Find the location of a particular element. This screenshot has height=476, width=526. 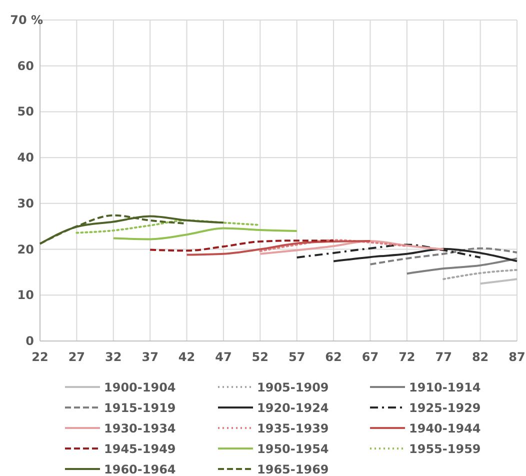

x-tick-label: 32 is located at coordinates (113, 357).